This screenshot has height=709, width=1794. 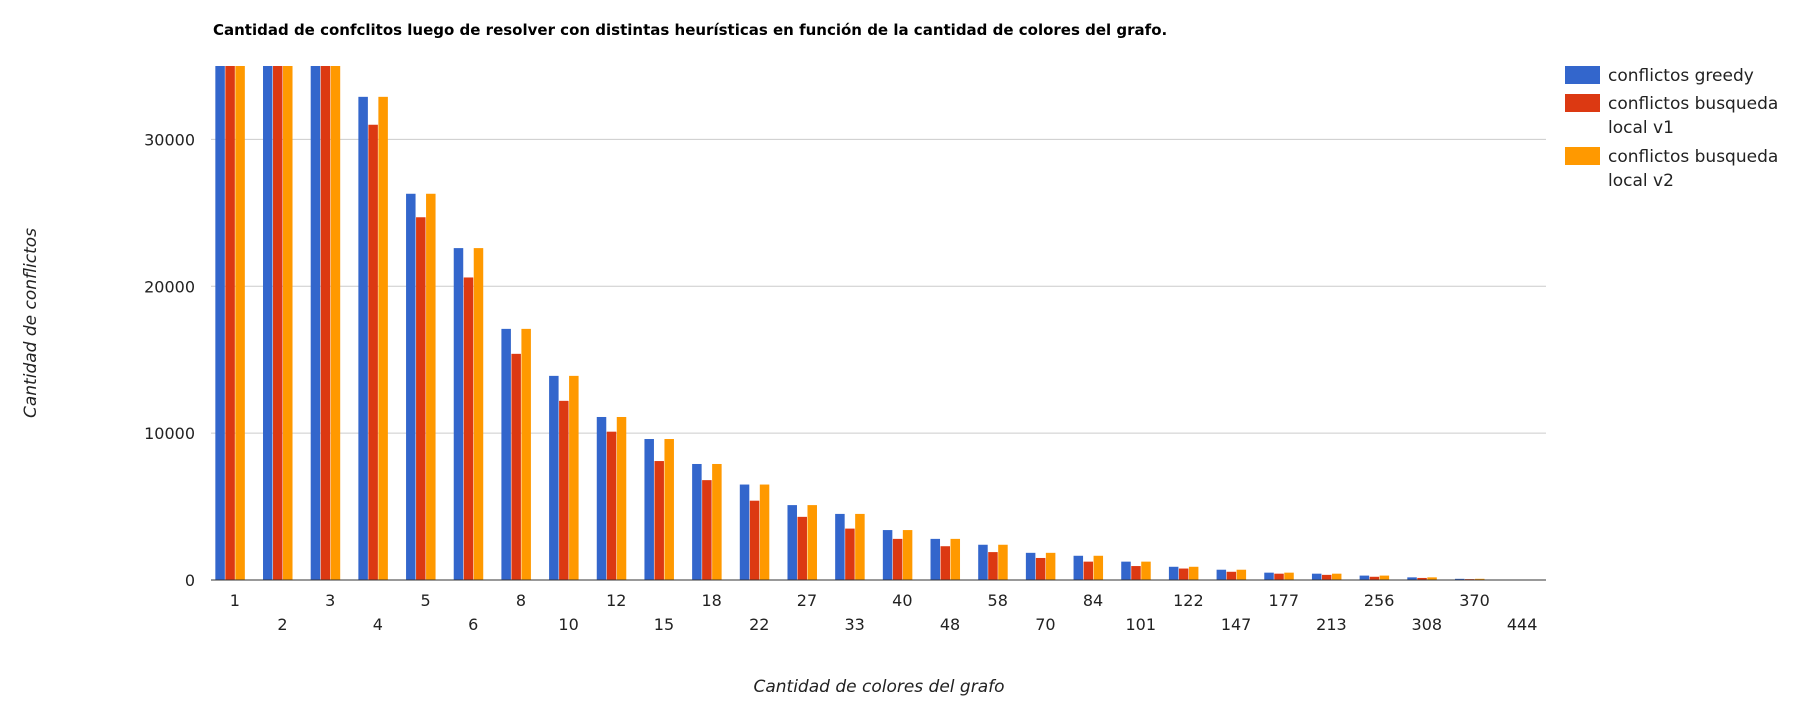 I want to click on x-tick-label: 58, so click(x=998, y=600).